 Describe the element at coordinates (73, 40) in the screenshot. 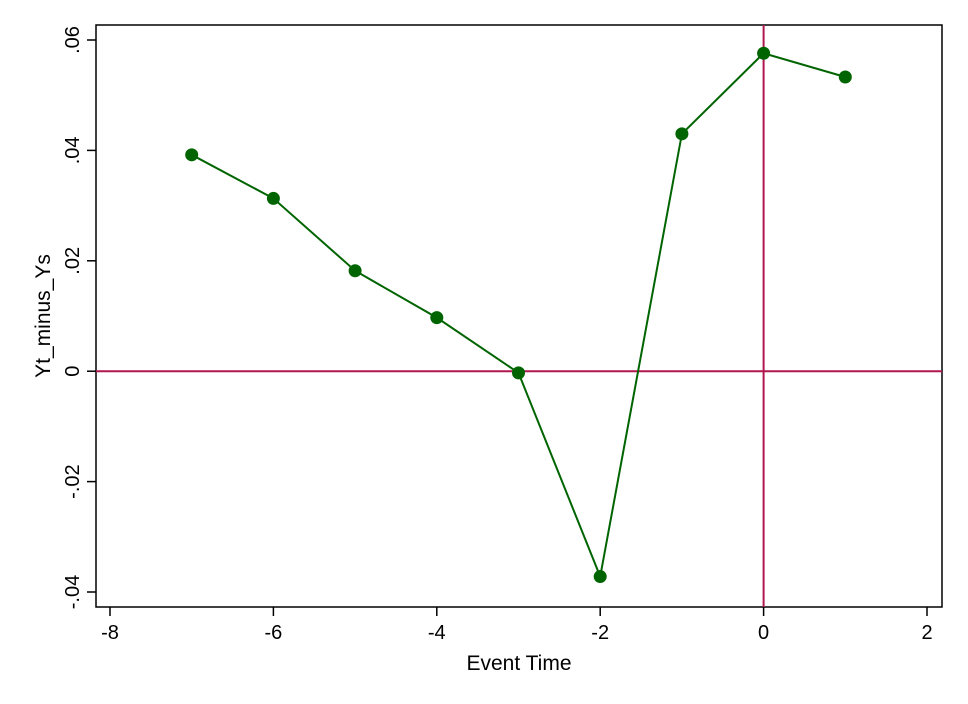

I see `y-tick-label: .06` at that location.